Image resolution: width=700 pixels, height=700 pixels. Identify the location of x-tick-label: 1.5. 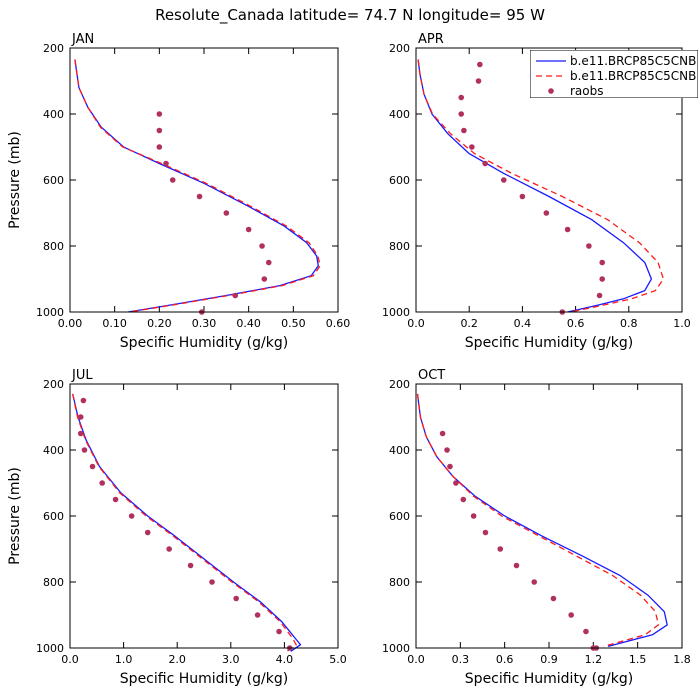
(638, 659).